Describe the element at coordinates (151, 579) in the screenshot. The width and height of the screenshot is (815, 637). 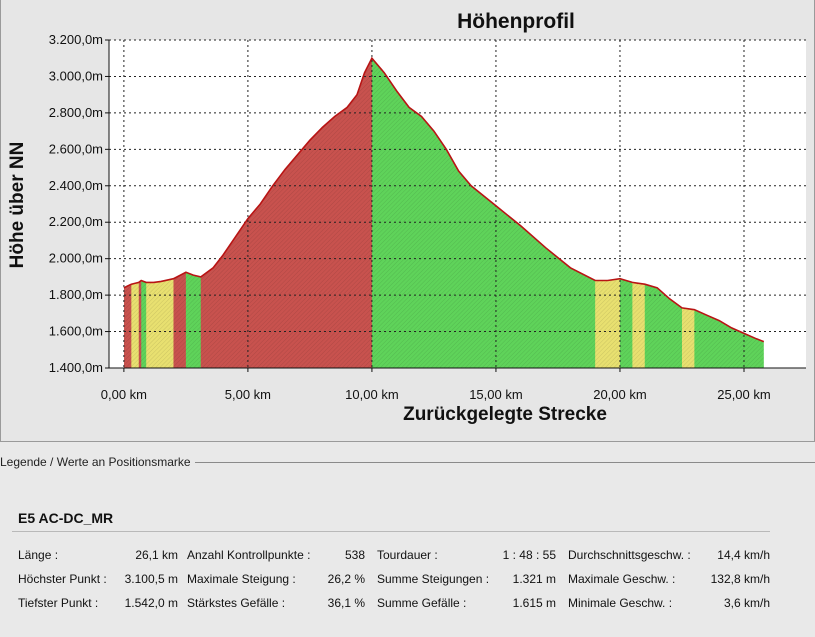
I see `stat-value: 3.100,5 m` at that location.